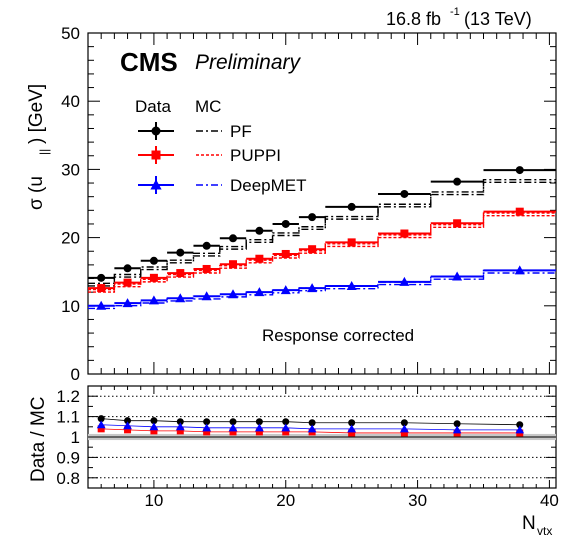 Image resolution: width=580 pixels, height=556 pixels. I want to click on lumi-exponent: -1, so click(455, 12).